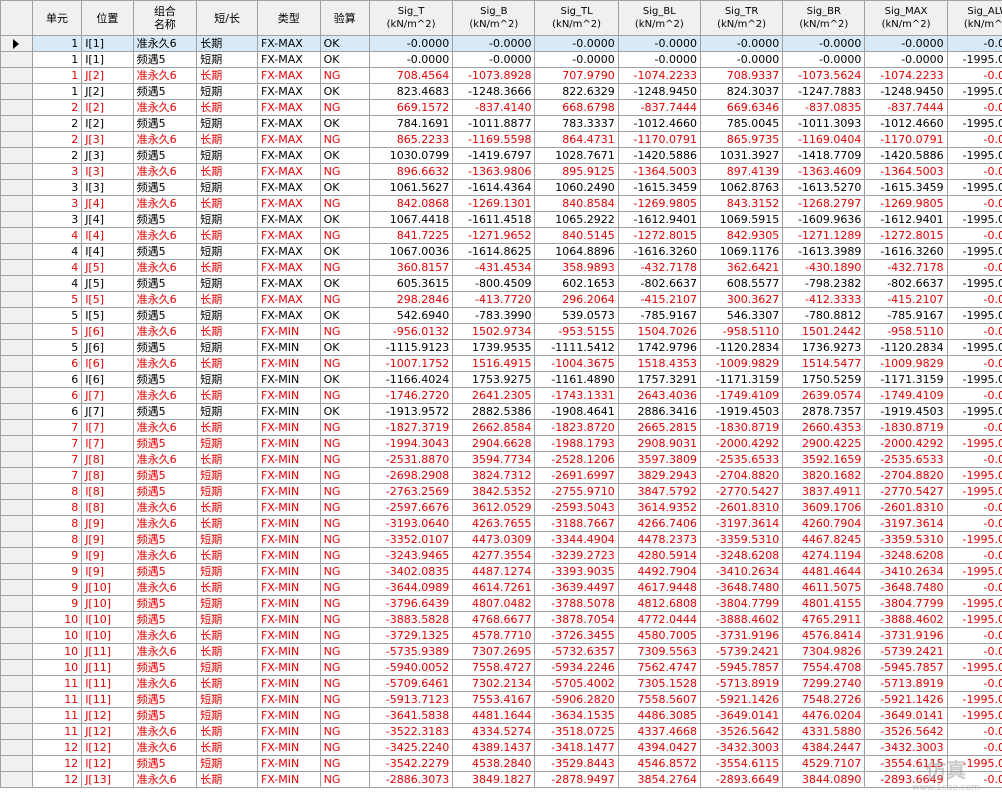 Image resolution: width=1002 pixels, height=792 pixels. Describe the element at coordinates (741, 523) in the screenshot. I see `table-cell: -3197.3614` at that location.